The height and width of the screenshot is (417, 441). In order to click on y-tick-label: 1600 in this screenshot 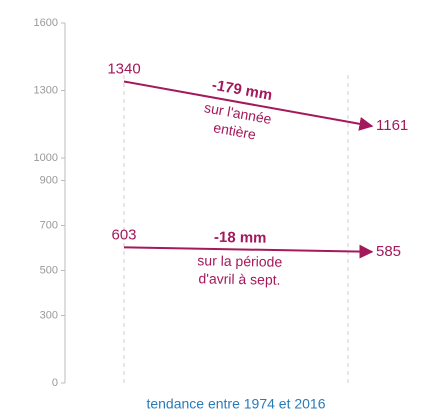, I will do `click(46, 23)`.